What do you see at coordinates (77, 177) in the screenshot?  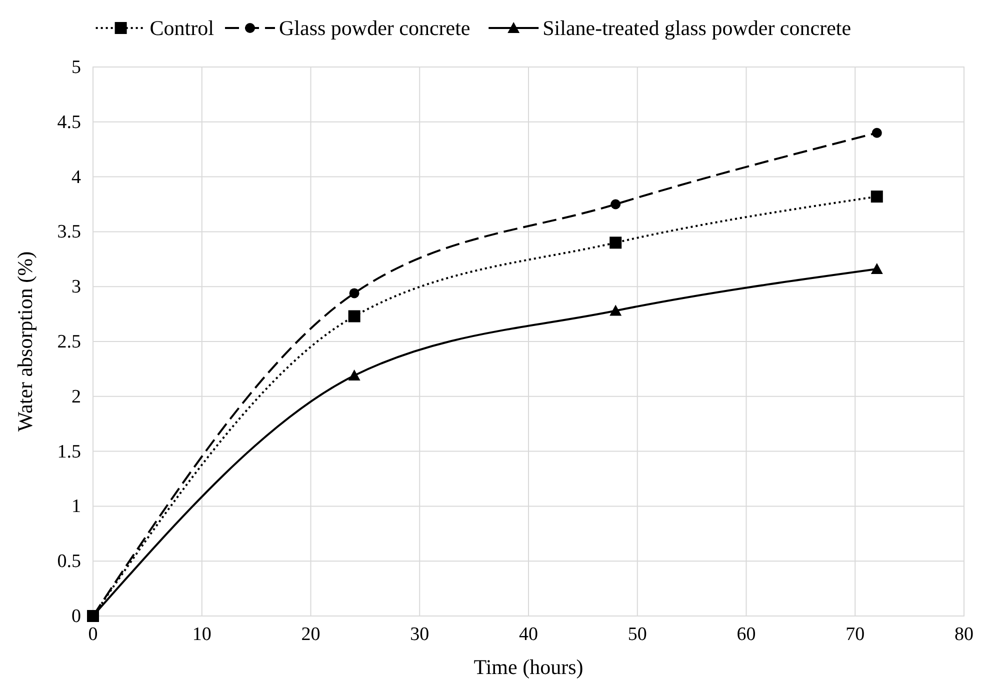 I see `y-tick-label: 4` at bounding box center [77, 177].